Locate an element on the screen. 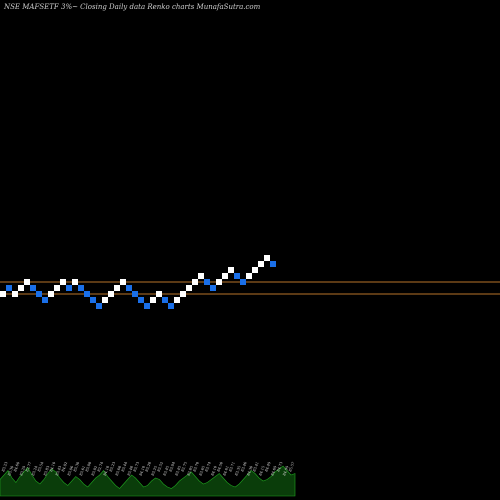 Image resolution: width=500 pixels, height=500 pixels. volume-label: 84.60 is located at coordinates (17, 467).